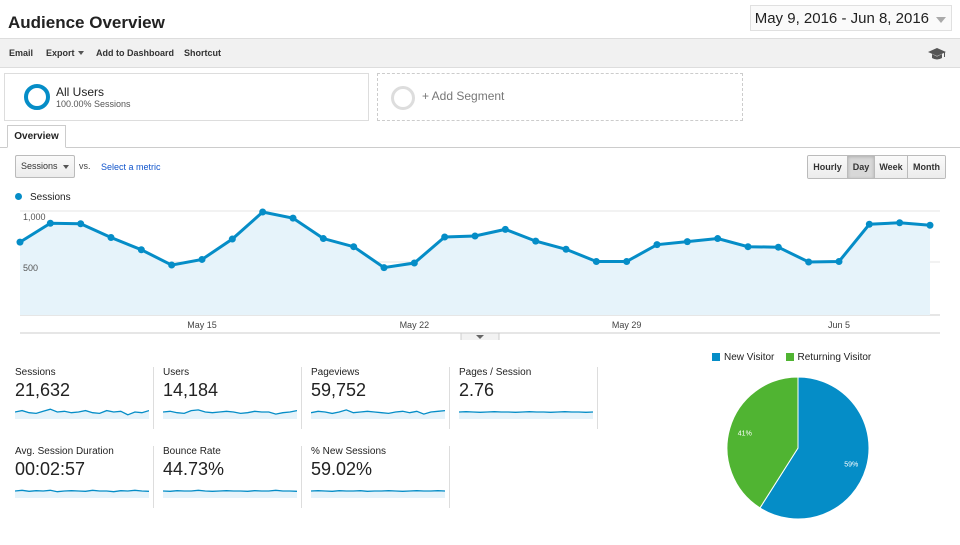 The image size is (960, 545). I want to click on x-tick-label: Jun 5, so click(839, 325).